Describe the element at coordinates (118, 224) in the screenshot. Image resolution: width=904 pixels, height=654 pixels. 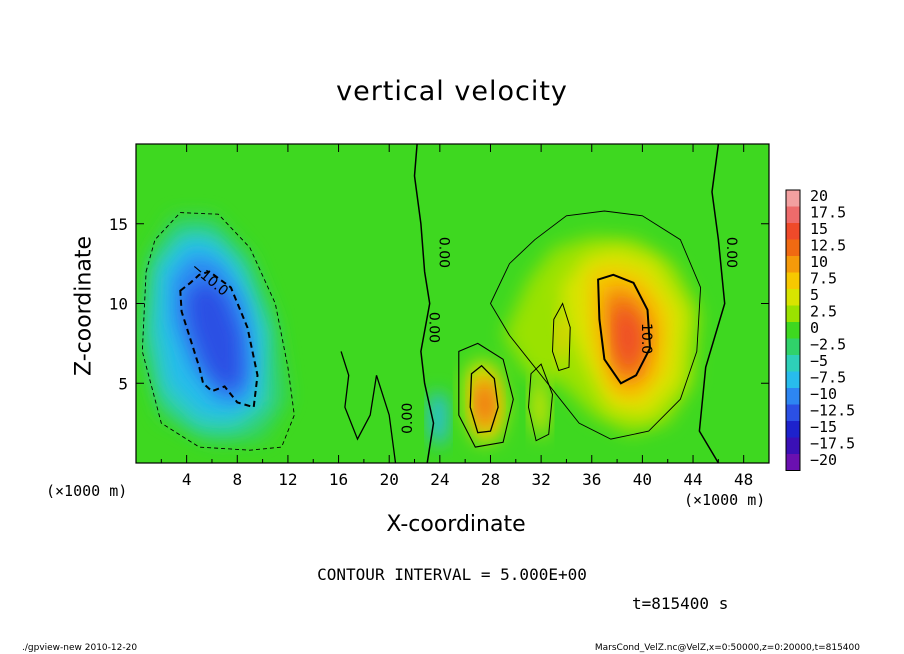
I see `y-tick-label: 15` at that location.